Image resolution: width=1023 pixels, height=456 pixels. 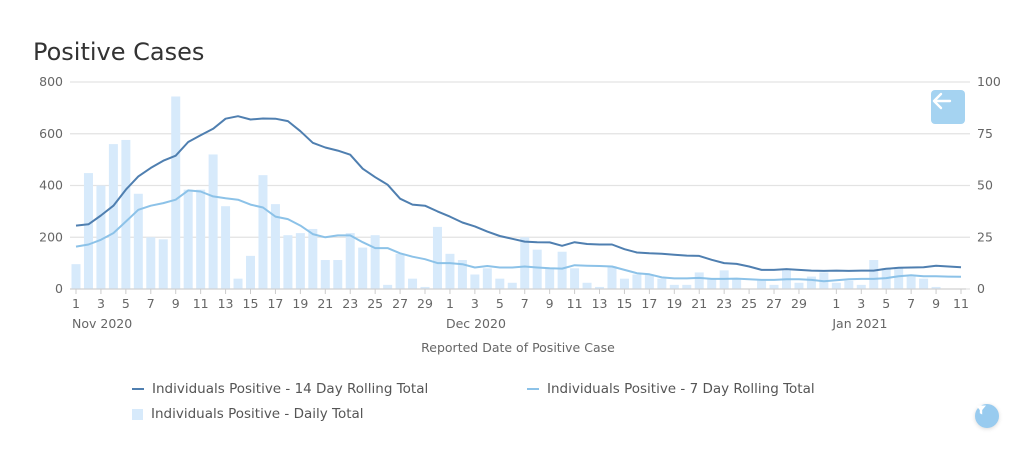 What do you see at coordinates (137, 414) in the screenshot?
I see `legend-box-icon` at bounding box center [137, 414].